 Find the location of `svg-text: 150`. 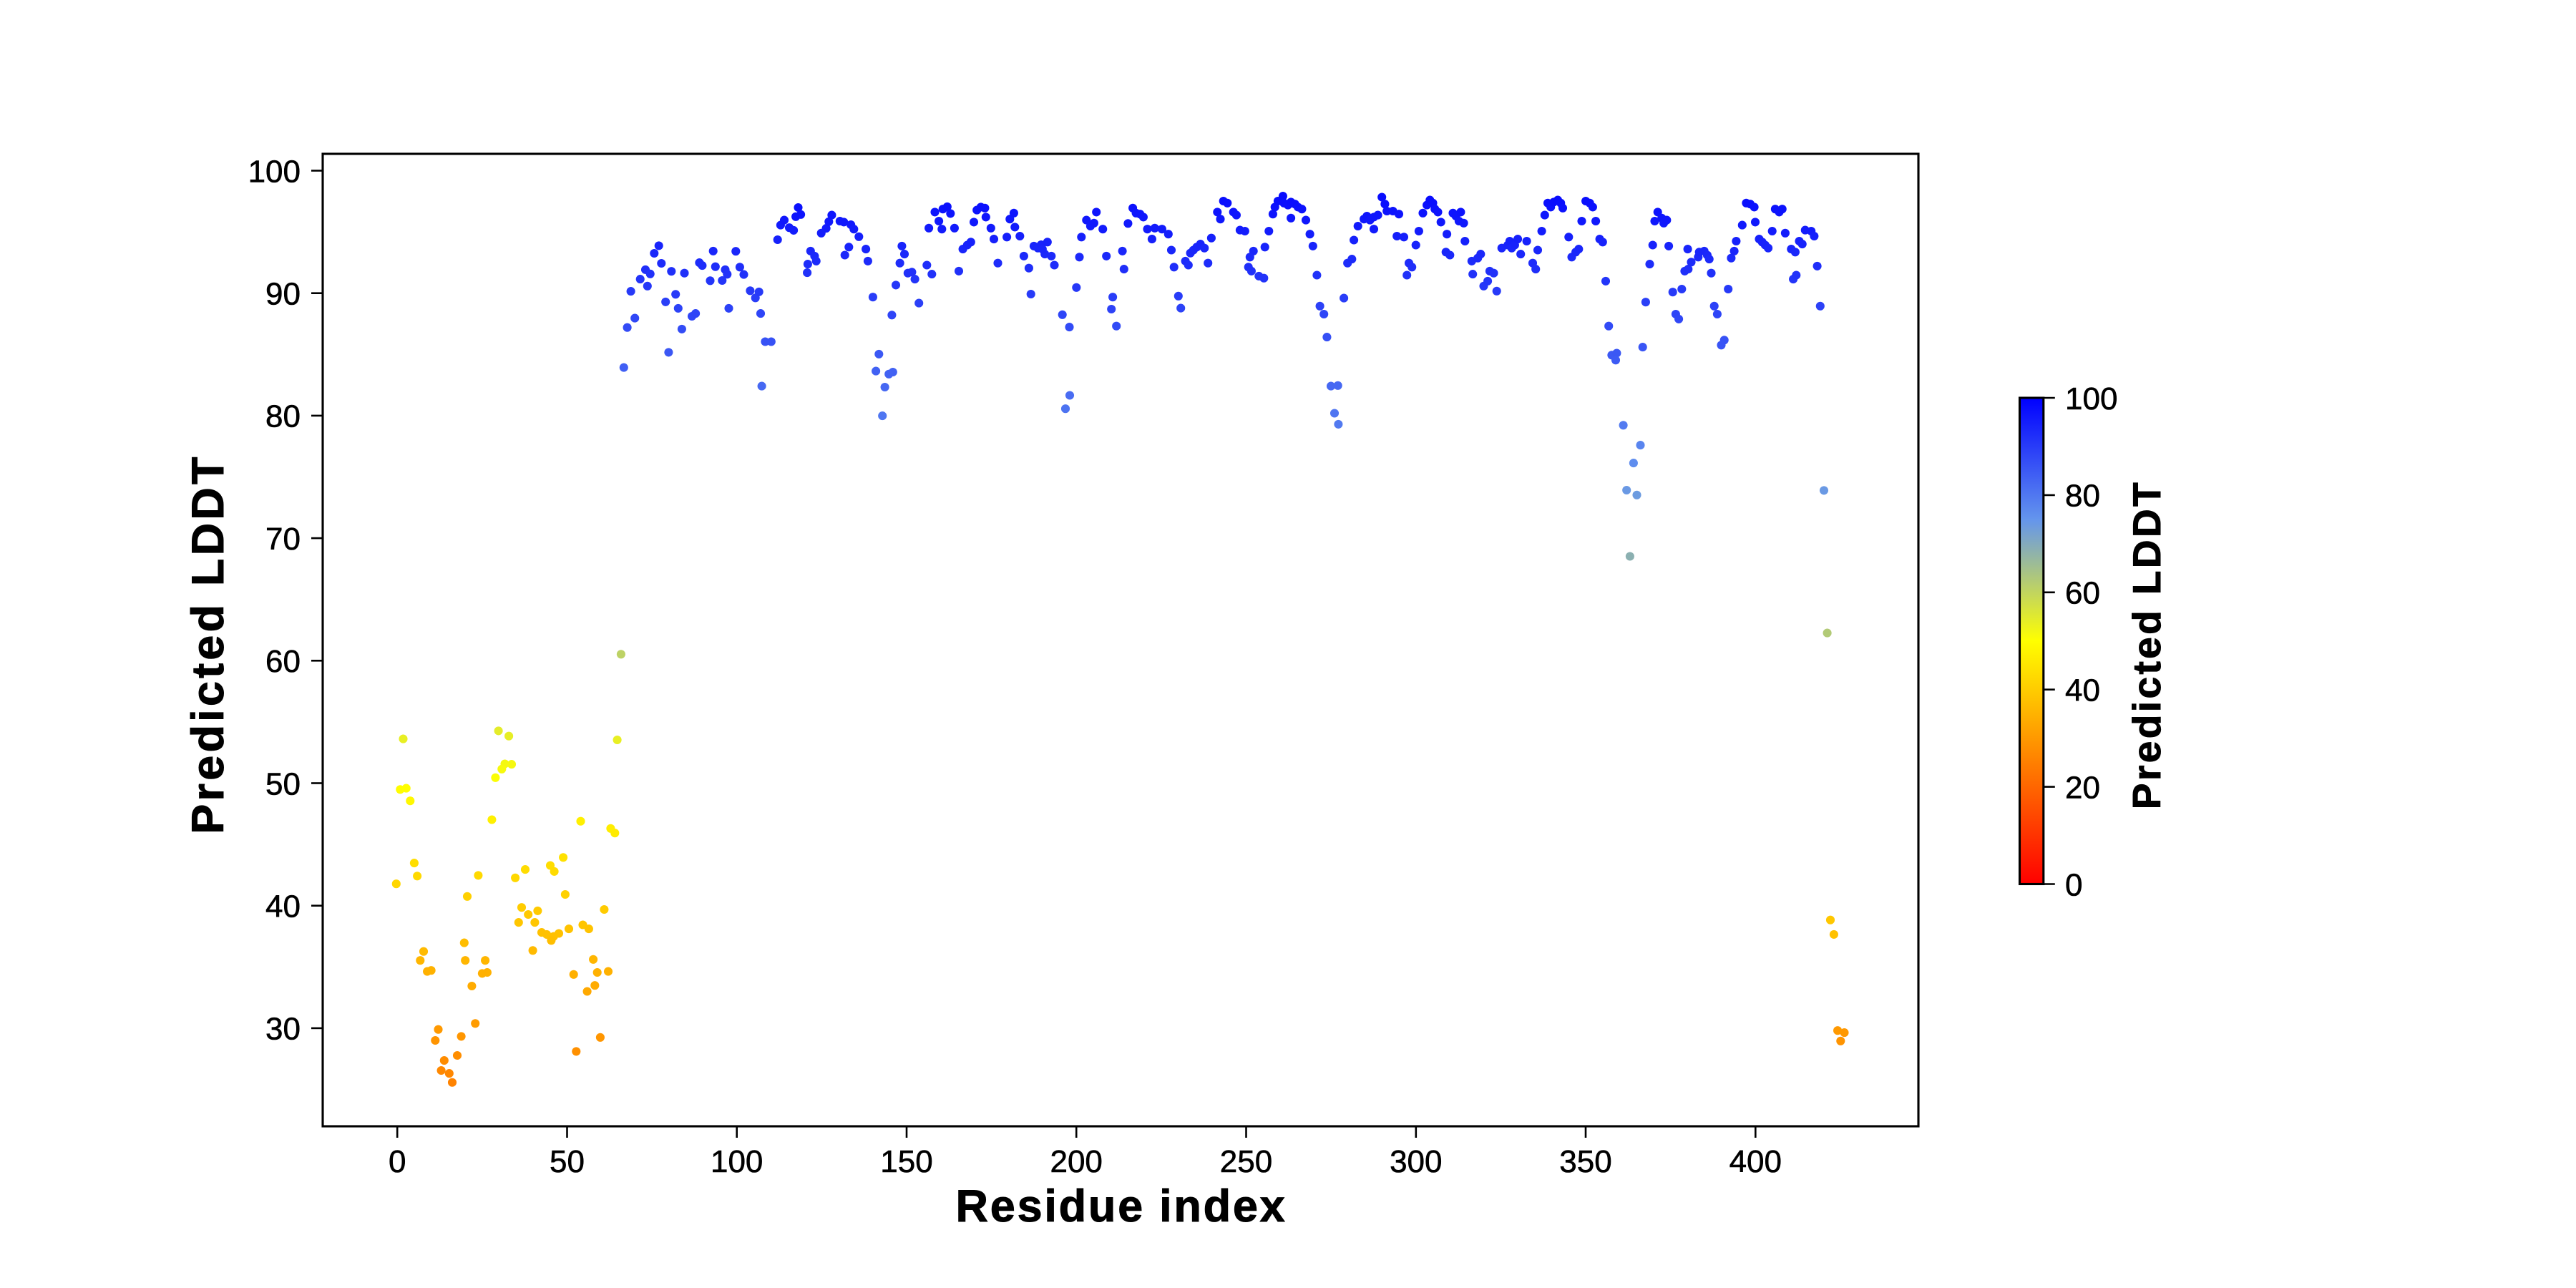

svg-text: 150 is located at coordinates (906, 1161).